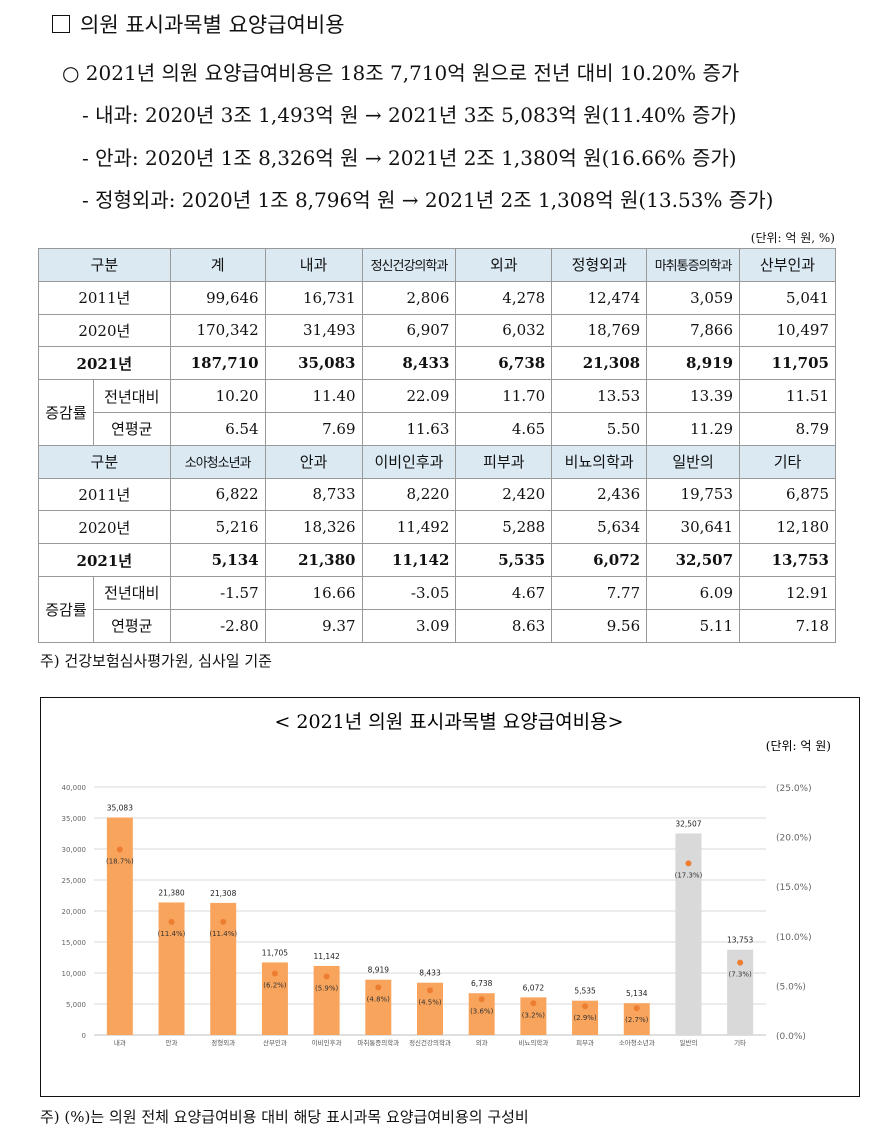 This screenshot has width=889, height=1135. I want to click on table-cell: 35,083, so click(313, 363).